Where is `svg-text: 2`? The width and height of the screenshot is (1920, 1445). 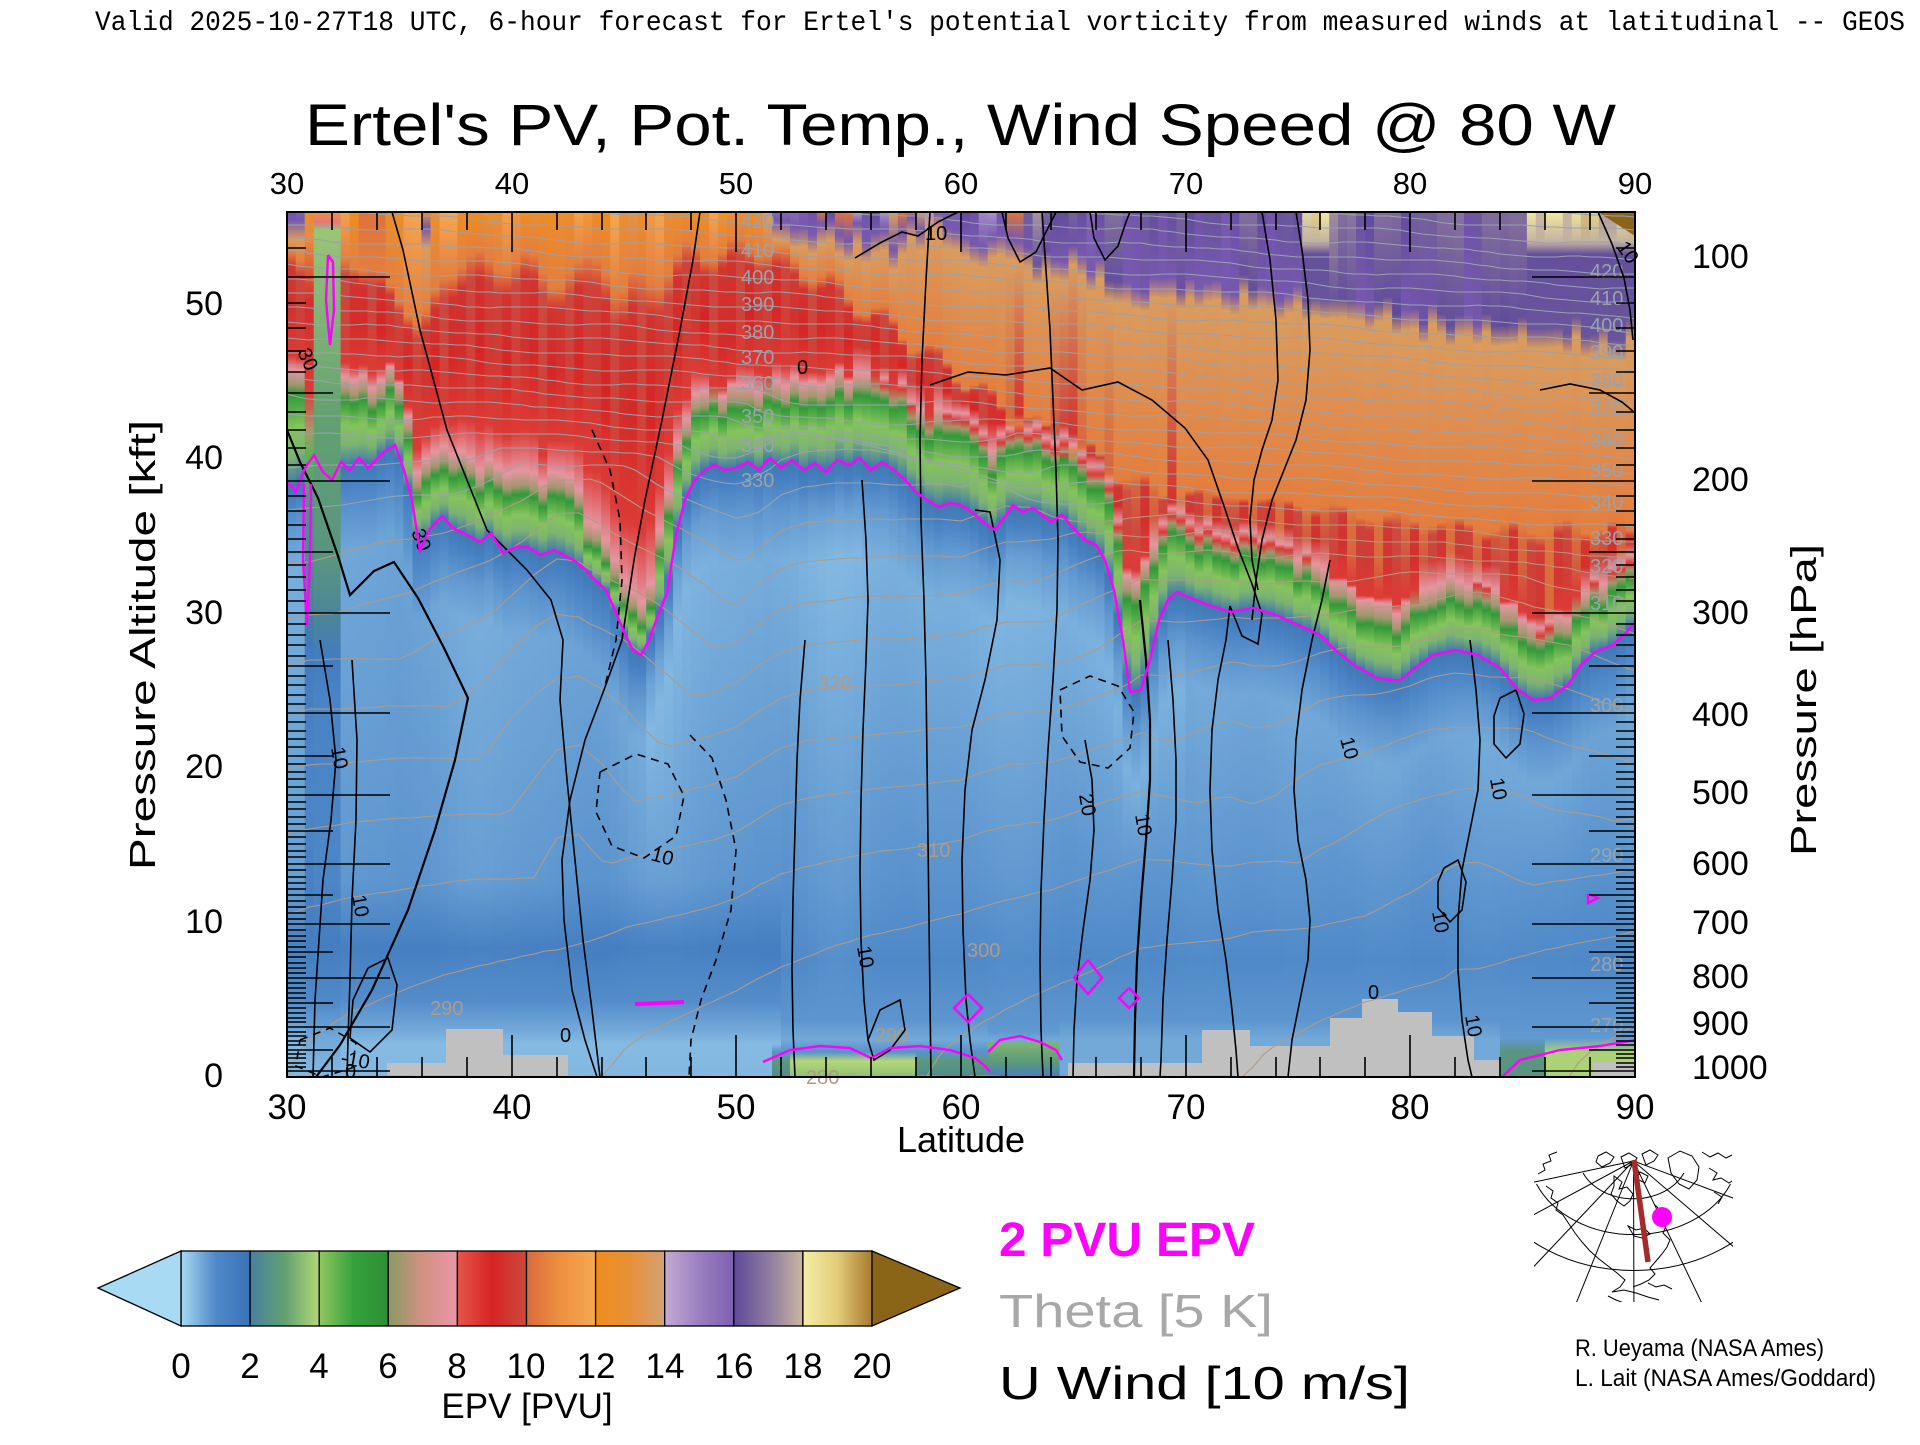 svg-text: 2 is located at coordinates (249, 1366).